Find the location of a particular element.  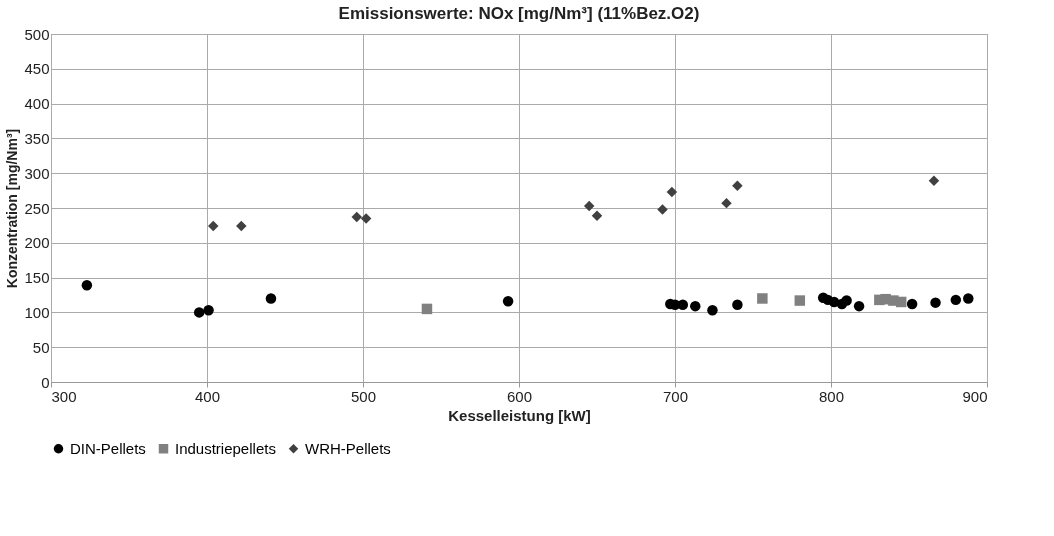

y-tick-label: 200 is located at coordinates (37, 243).